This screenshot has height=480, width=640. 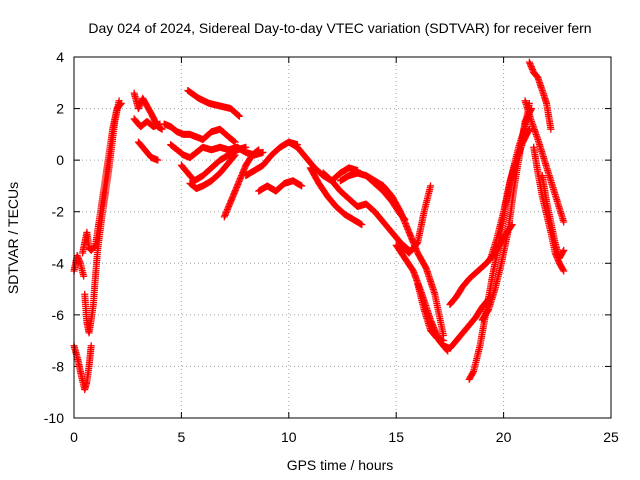 What do you see at coordinates (544, 161) in the screenshot?
I see `series-sat-ad` at bounding box center [544, 161].